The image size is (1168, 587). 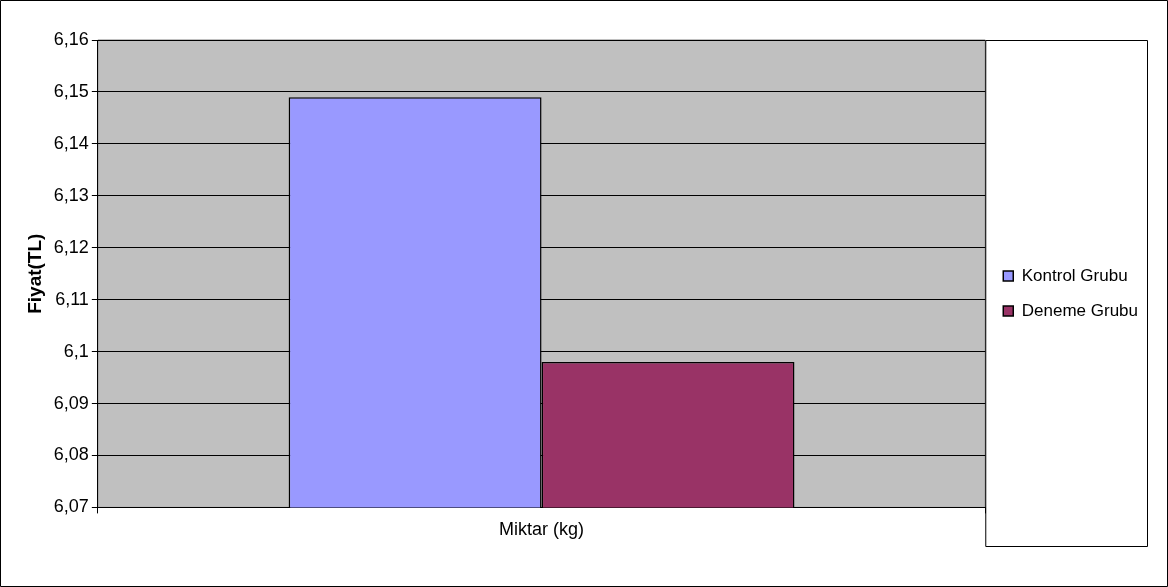 I want to click on legend-label: Kontrol Grubu, so click(x=1074, y=275).